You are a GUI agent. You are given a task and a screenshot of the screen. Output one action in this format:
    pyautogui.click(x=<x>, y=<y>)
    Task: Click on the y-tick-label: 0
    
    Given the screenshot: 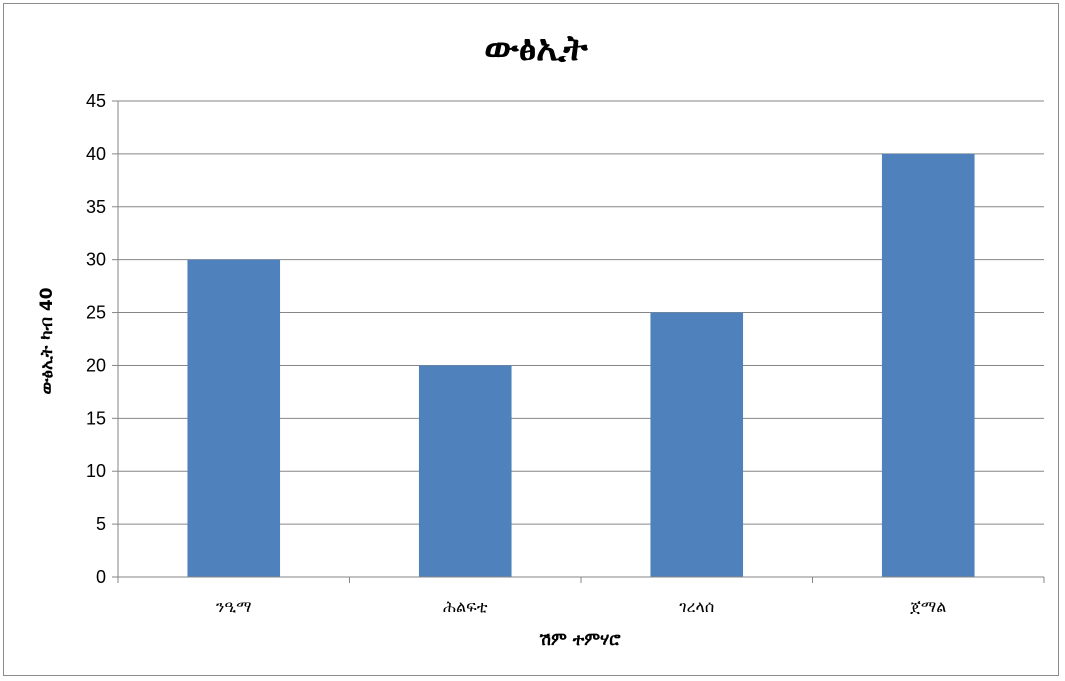 What is the action you would take?
    pyautogui.click(x=101, y=577)
    